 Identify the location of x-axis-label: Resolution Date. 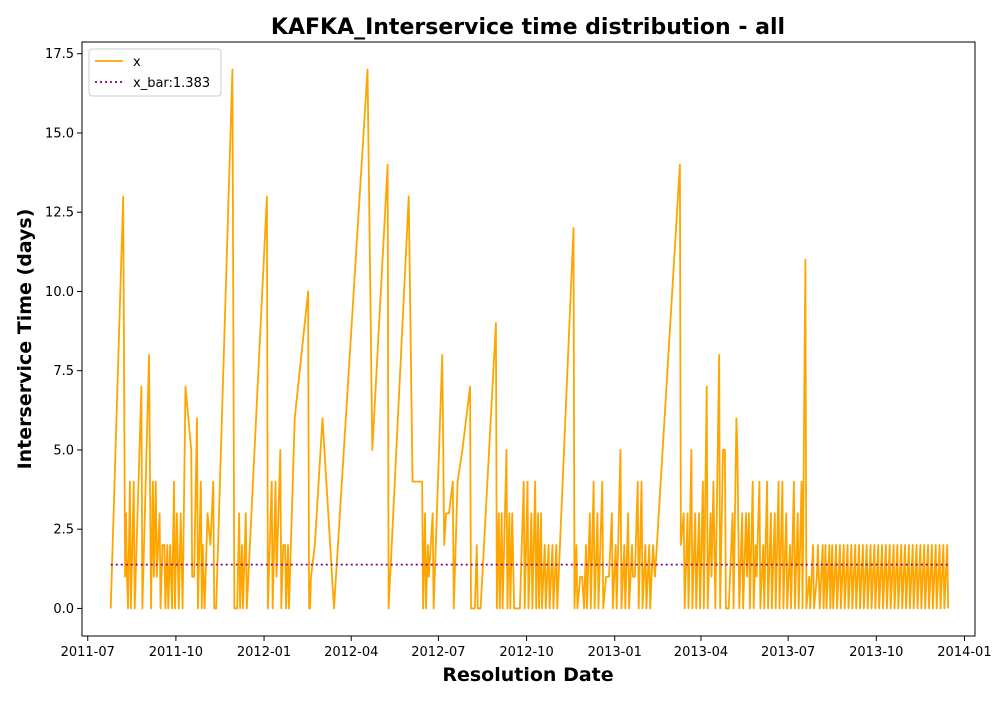
(527, 675).